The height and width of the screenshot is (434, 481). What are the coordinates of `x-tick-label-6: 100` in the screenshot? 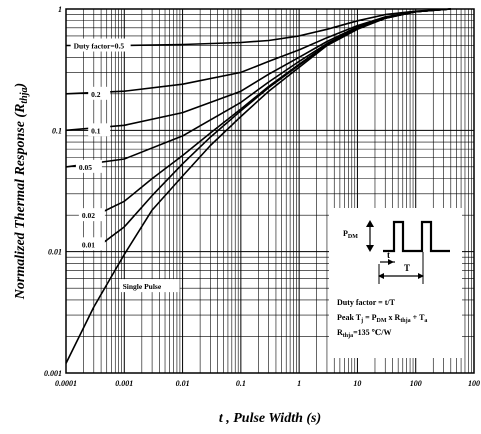 It's located at (416, 383).